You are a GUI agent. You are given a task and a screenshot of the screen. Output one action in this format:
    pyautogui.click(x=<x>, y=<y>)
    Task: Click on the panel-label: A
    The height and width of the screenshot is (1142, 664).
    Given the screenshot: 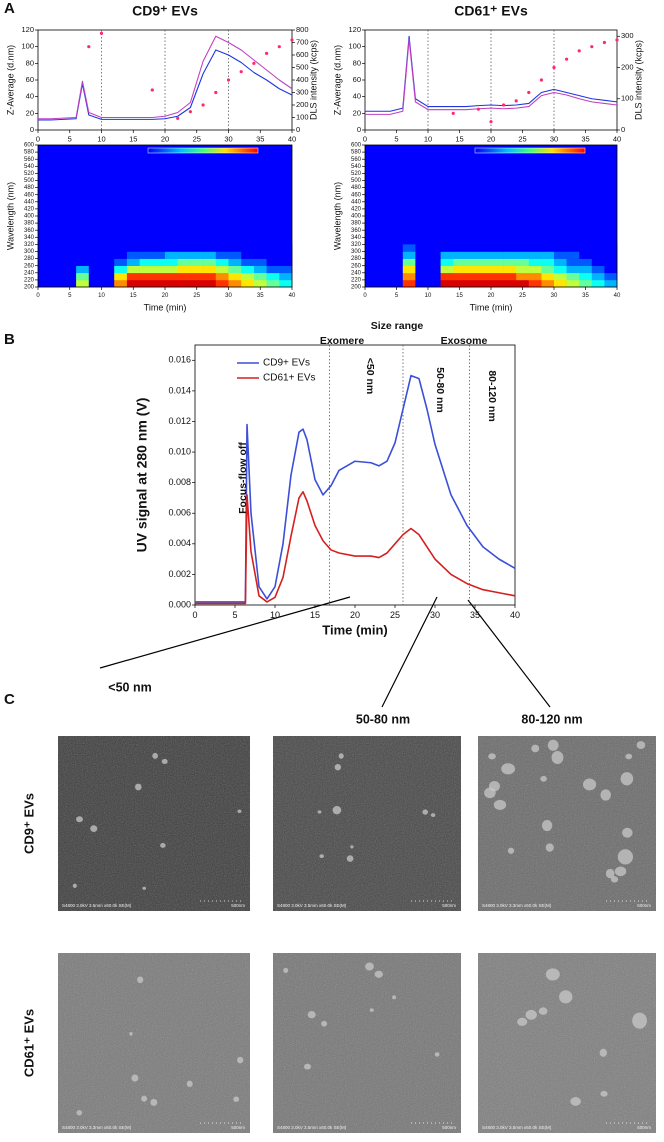 What is the action you would take?
    pyautogui.click(x=9, y=8)
    